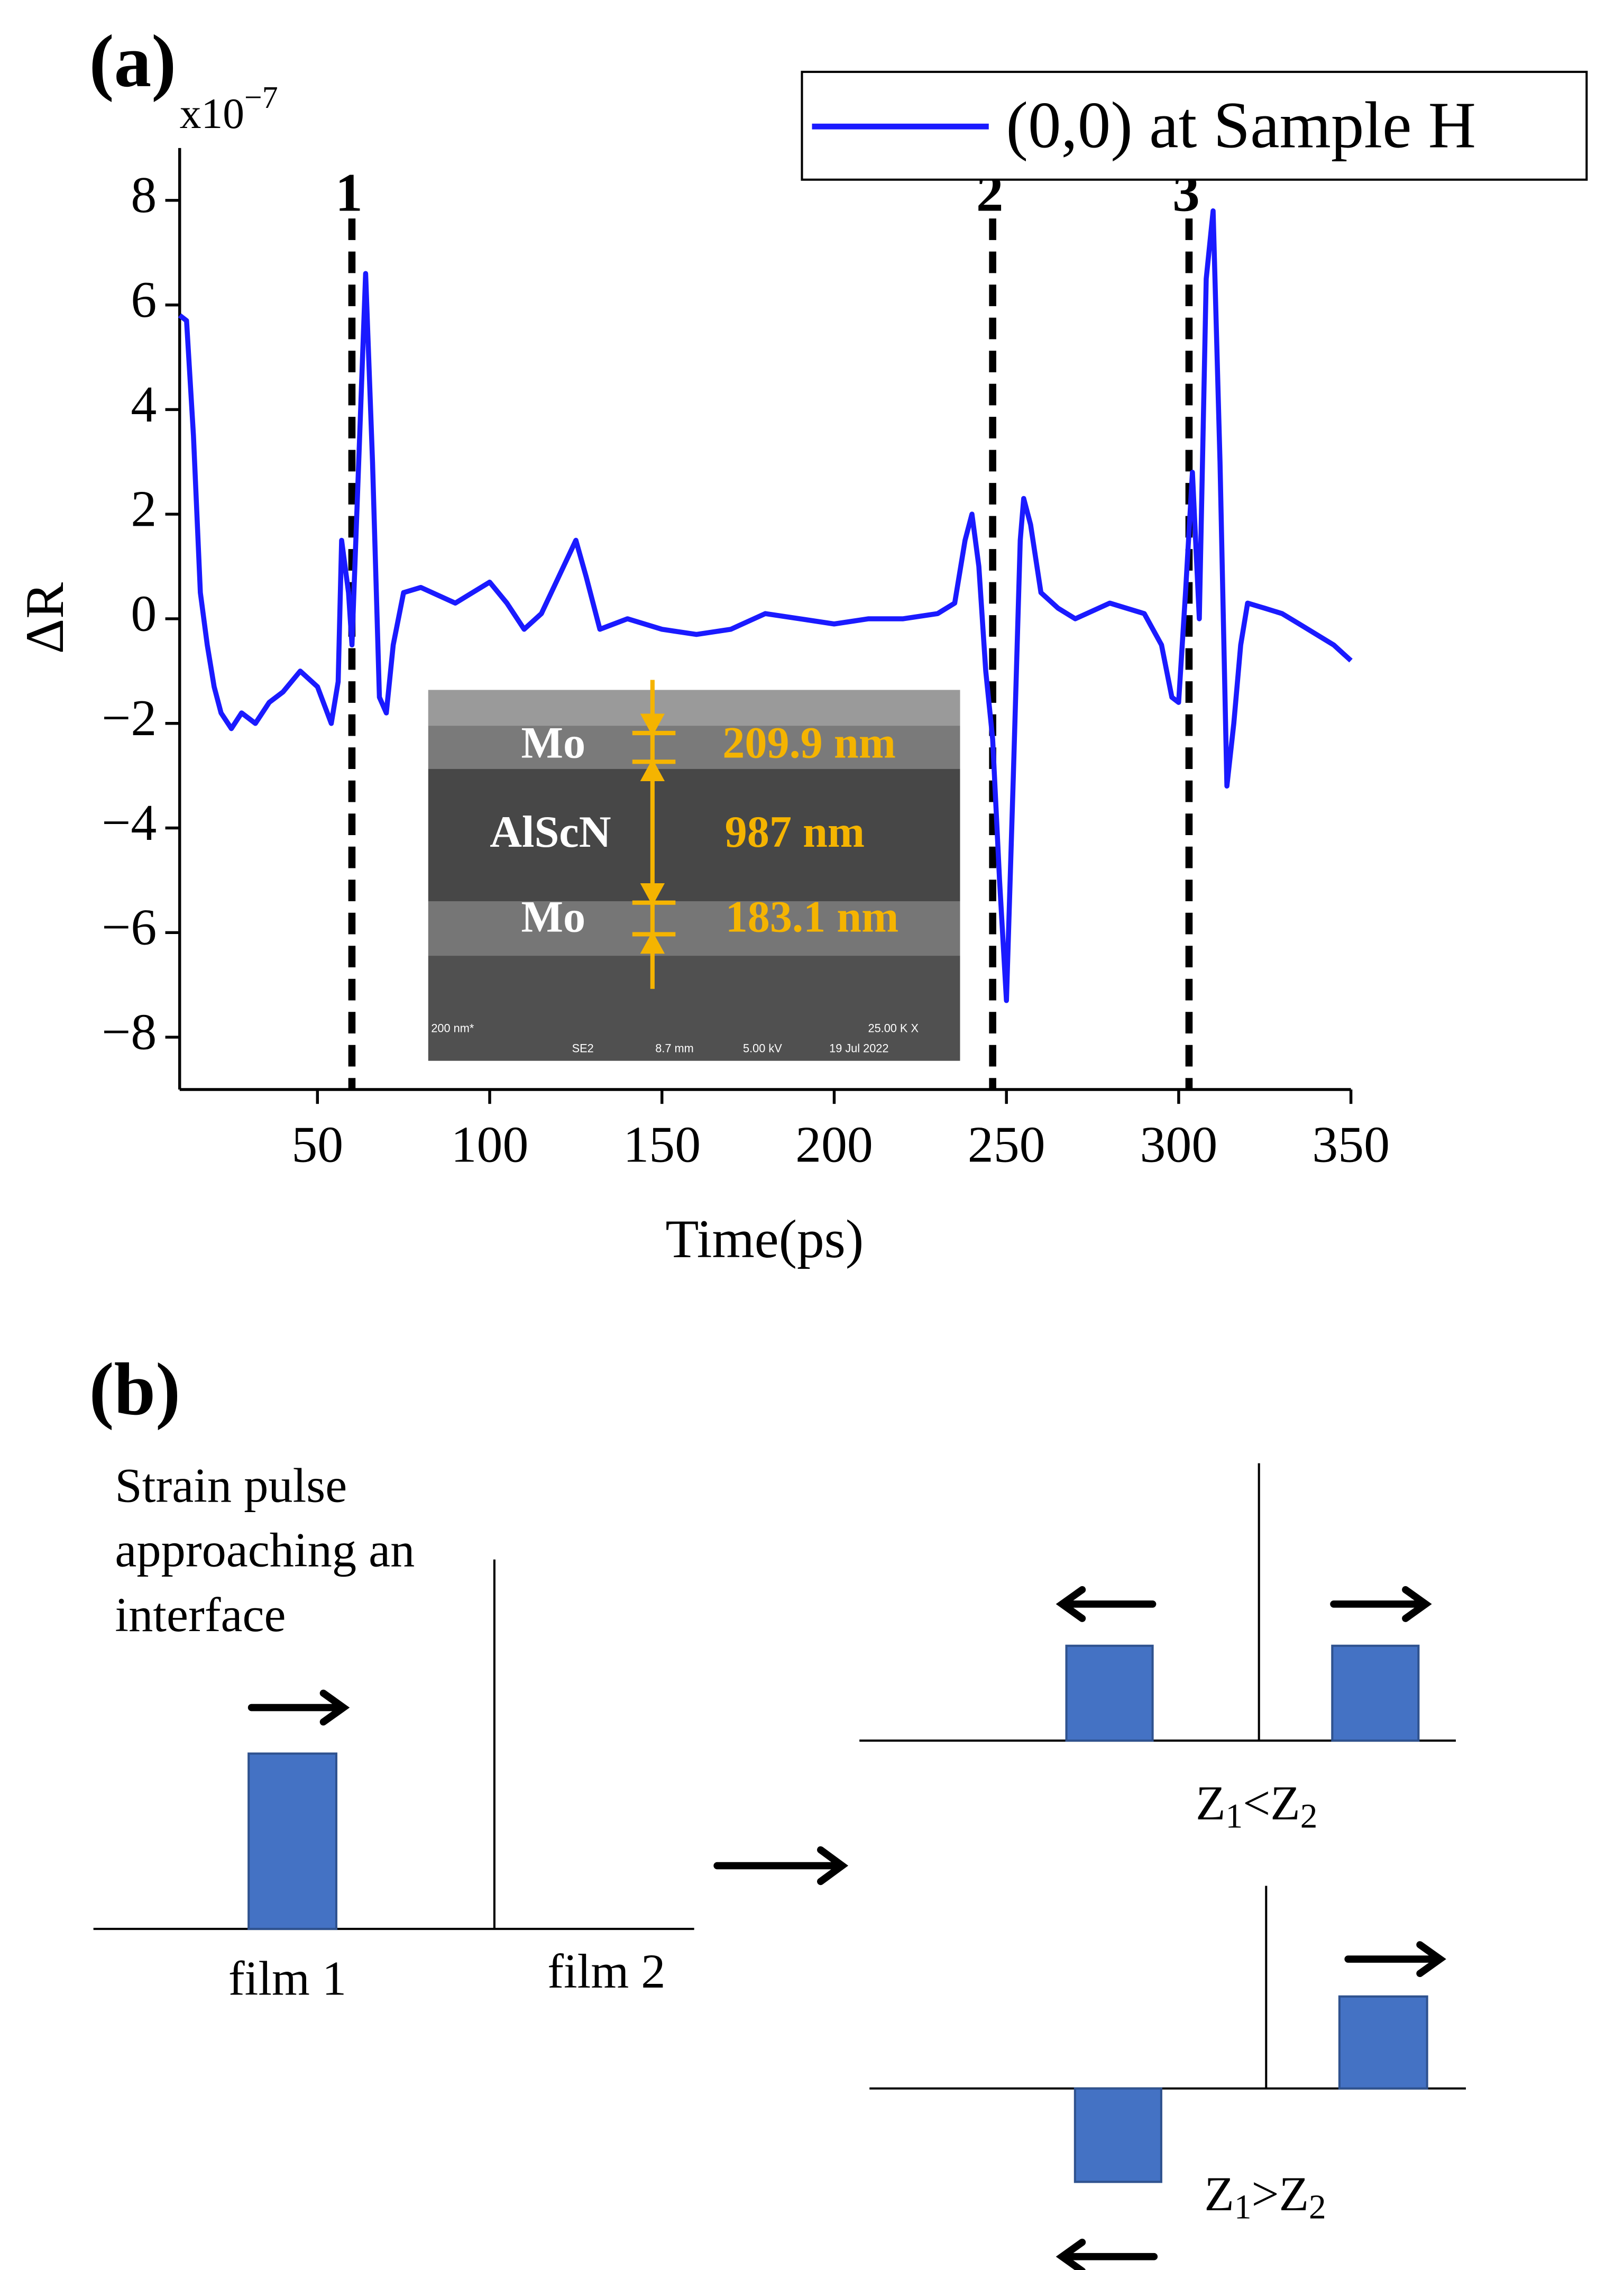 This screenshot has width=1624, height=2270. What do you see at coordinates (261, 97) in the screenshot?
I see `multiplier-exponent: −7` at bounding box center [261, 97].